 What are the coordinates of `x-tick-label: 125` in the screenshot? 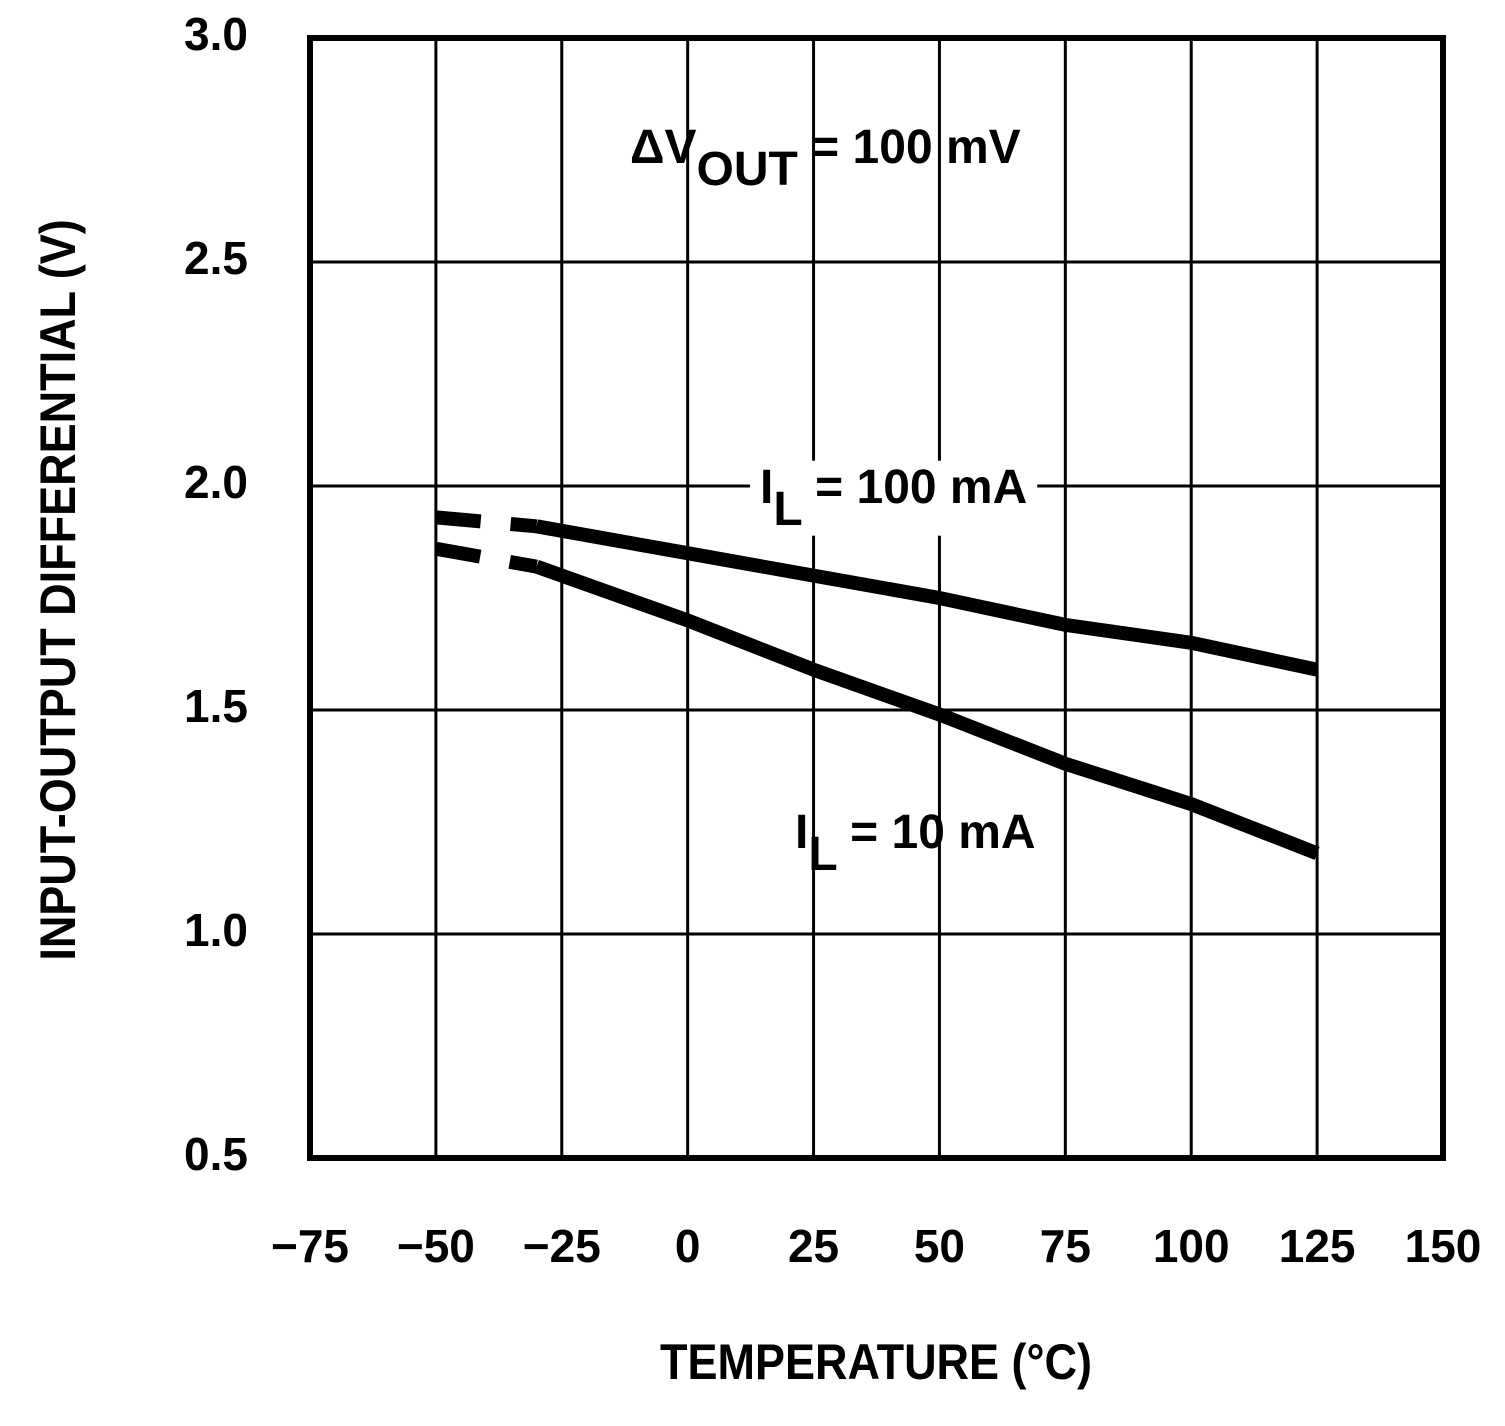 It's located at (1317, 1246).